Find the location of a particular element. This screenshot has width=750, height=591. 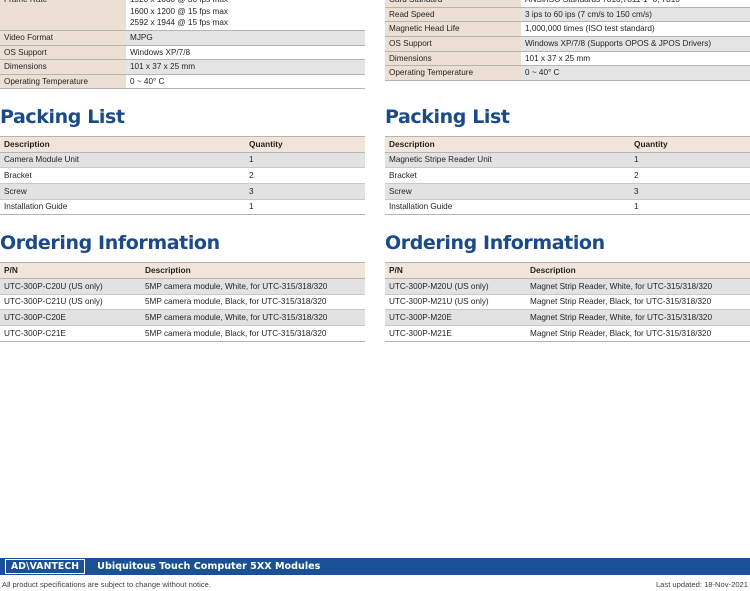

table-row: Operating Temperature 0 ~ 40° C is located at coordinates (567, 73).